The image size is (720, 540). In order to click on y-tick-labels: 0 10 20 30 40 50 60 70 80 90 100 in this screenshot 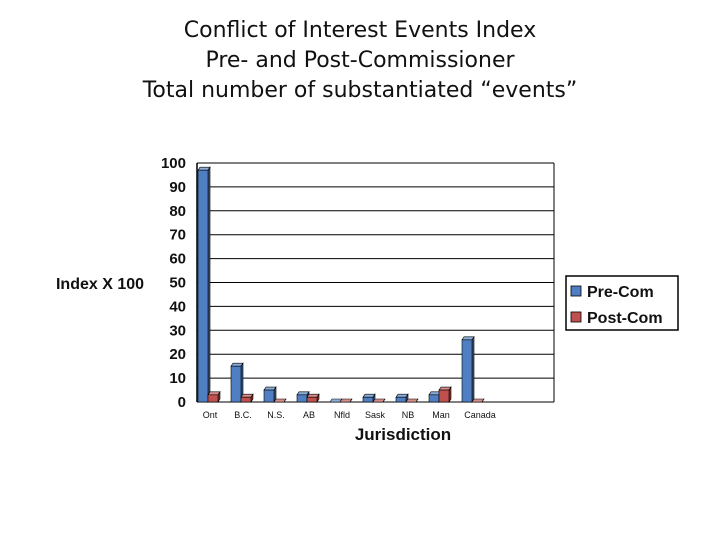, I will do `click(173, 283)`.